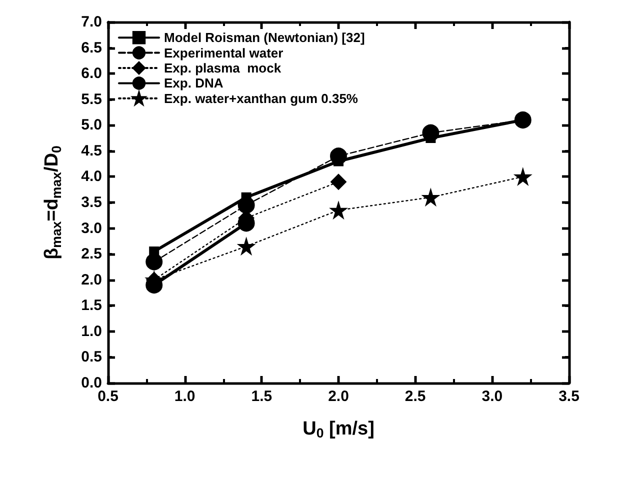 This screenshot has height=477, width=625. I want to click on y-tick-label: 5.5, so click(91, 99).